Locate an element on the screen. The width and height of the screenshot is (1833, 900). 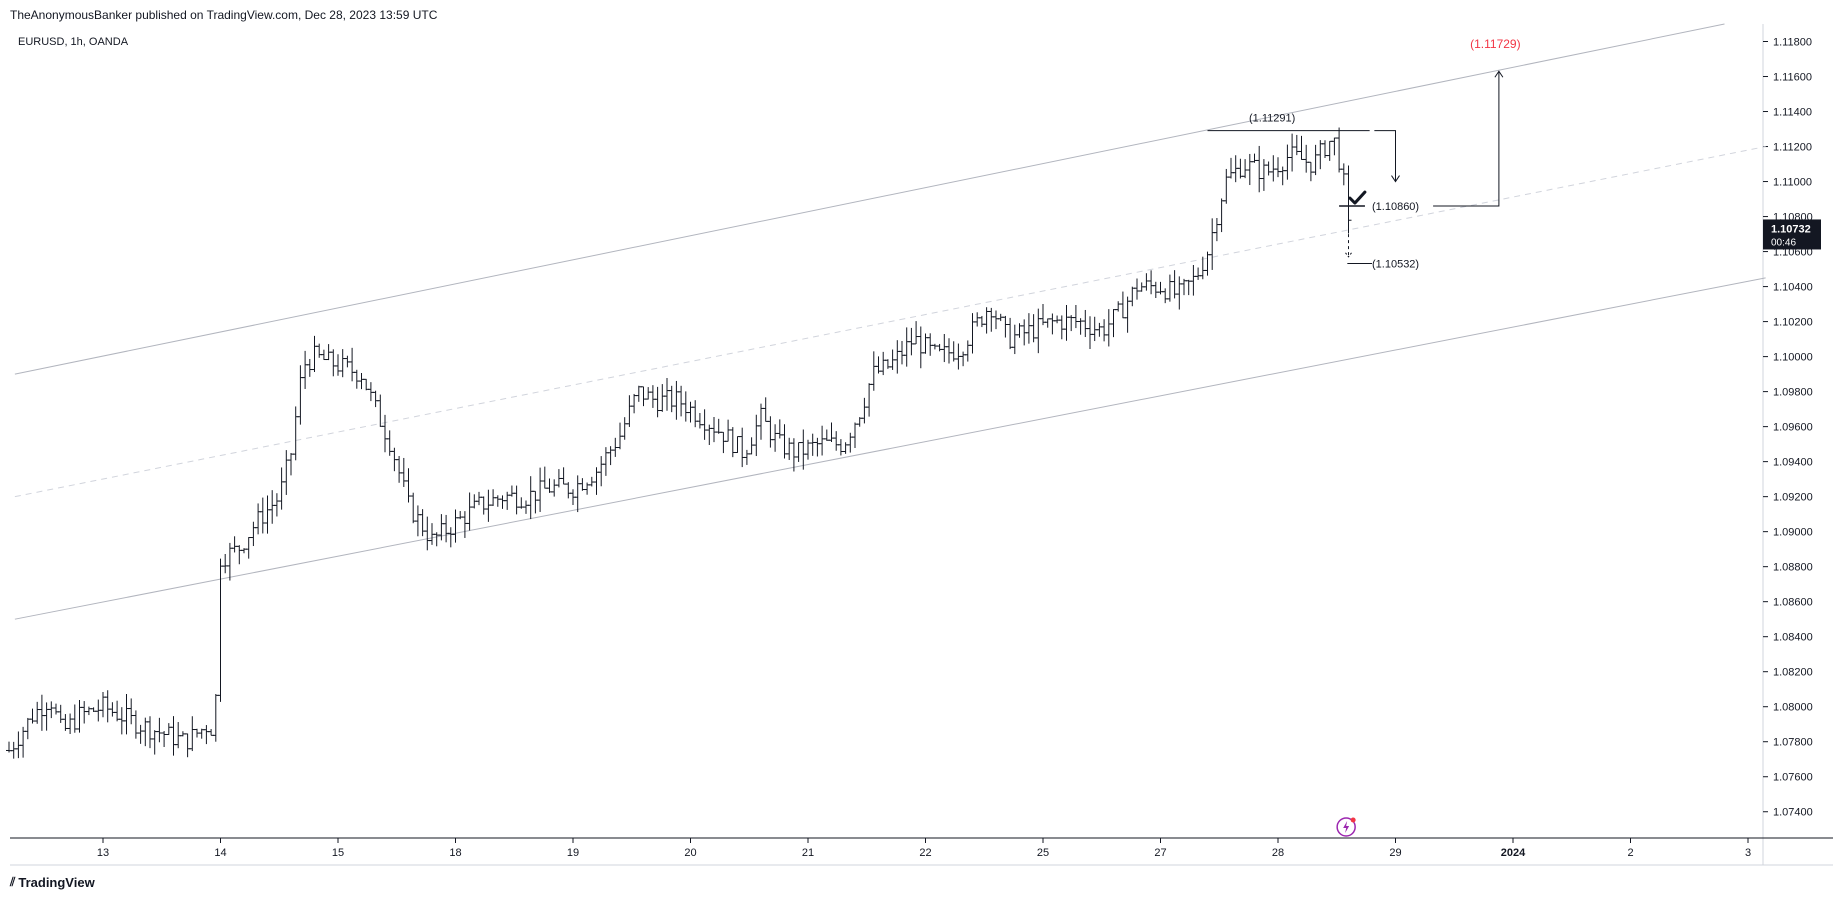
price-tick-label: 1.10600 is located at coordinates (1793, 253).